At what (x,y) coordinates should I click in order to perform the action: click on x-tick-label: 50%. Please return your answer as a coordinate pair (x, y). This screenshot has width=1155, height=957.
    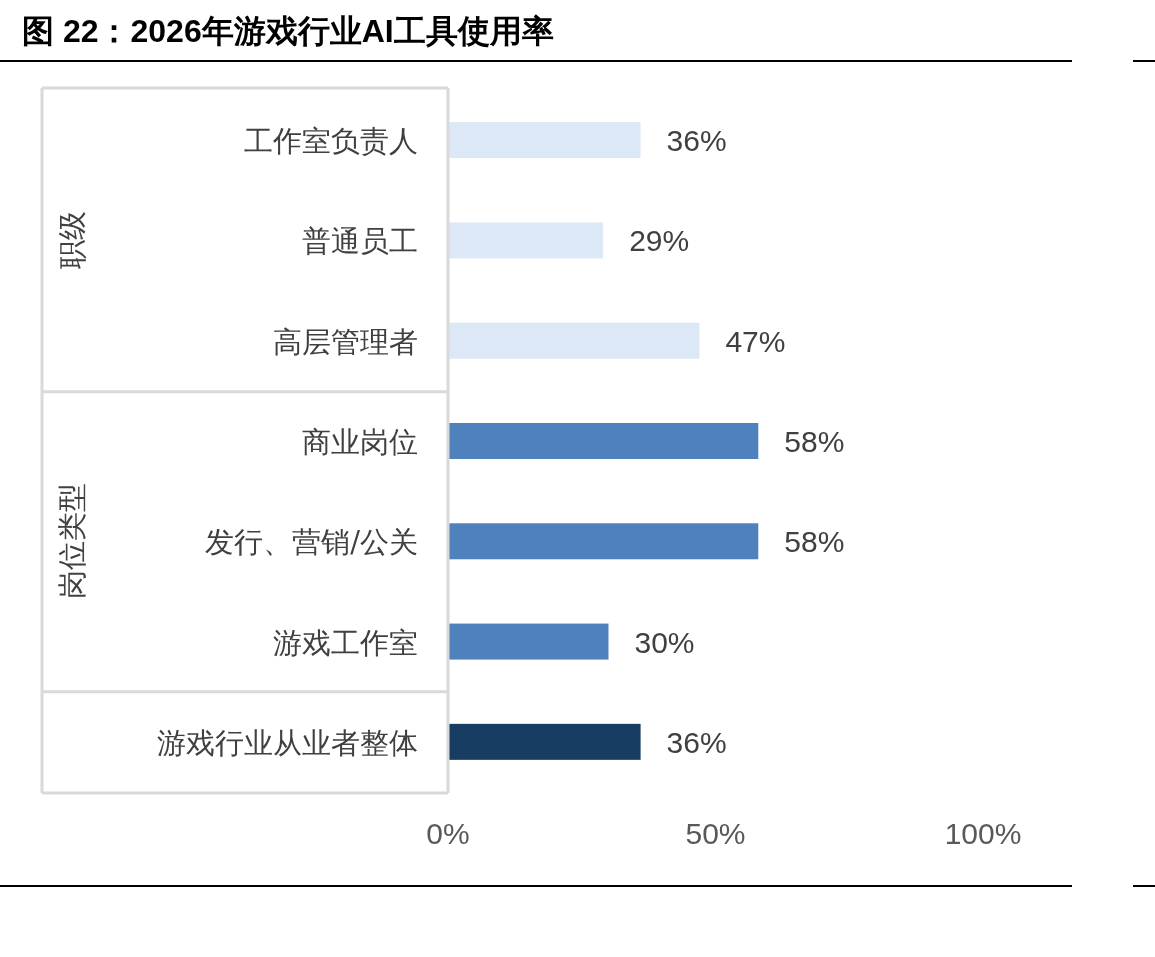
    Looking at the image, I should click on (715, 833).